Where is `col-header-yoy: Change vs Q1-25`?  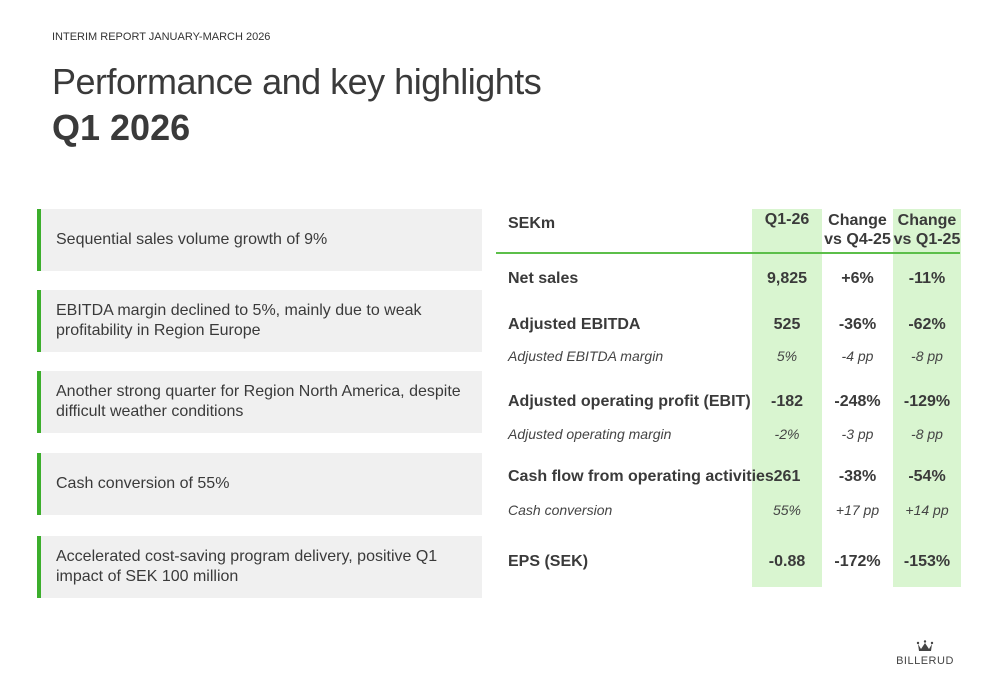
col-header-yoy: Change vs Q1-25 is located at coordinates (927, 230).